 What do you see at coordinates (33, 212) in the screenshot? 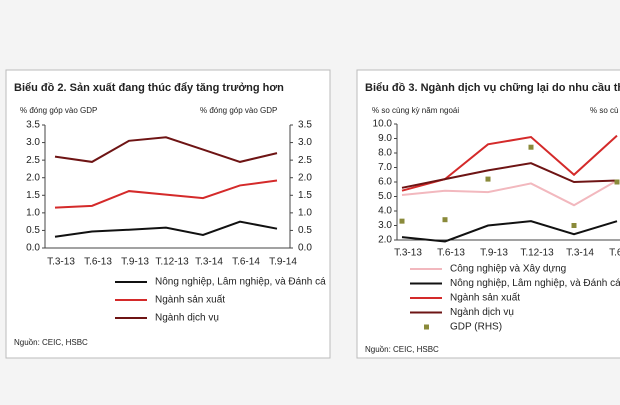
I see `y-tick-label: 1.0` at bounding box center [33, 212].